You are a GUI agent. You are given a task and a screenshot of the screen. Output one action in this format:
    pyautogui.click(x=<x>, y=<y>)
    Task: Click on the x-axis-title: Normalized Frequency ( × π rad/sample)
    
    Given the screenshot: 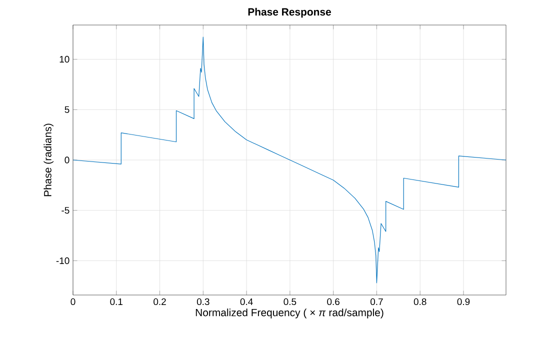 What is the action you would take?
    pyautogui.click(x=290, y=313)
    